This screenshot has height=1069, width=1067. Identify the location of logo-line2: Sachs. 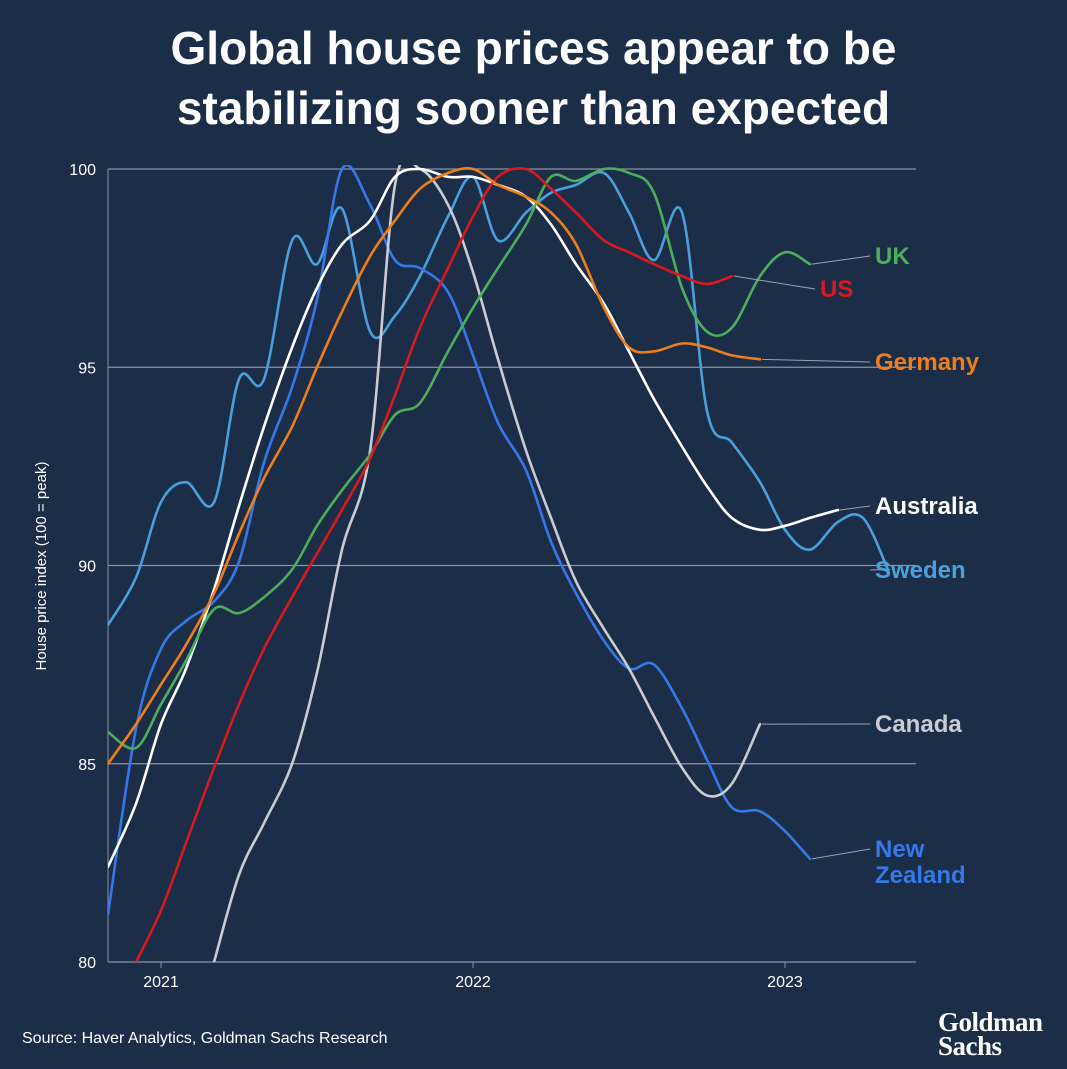
(970, 1046).